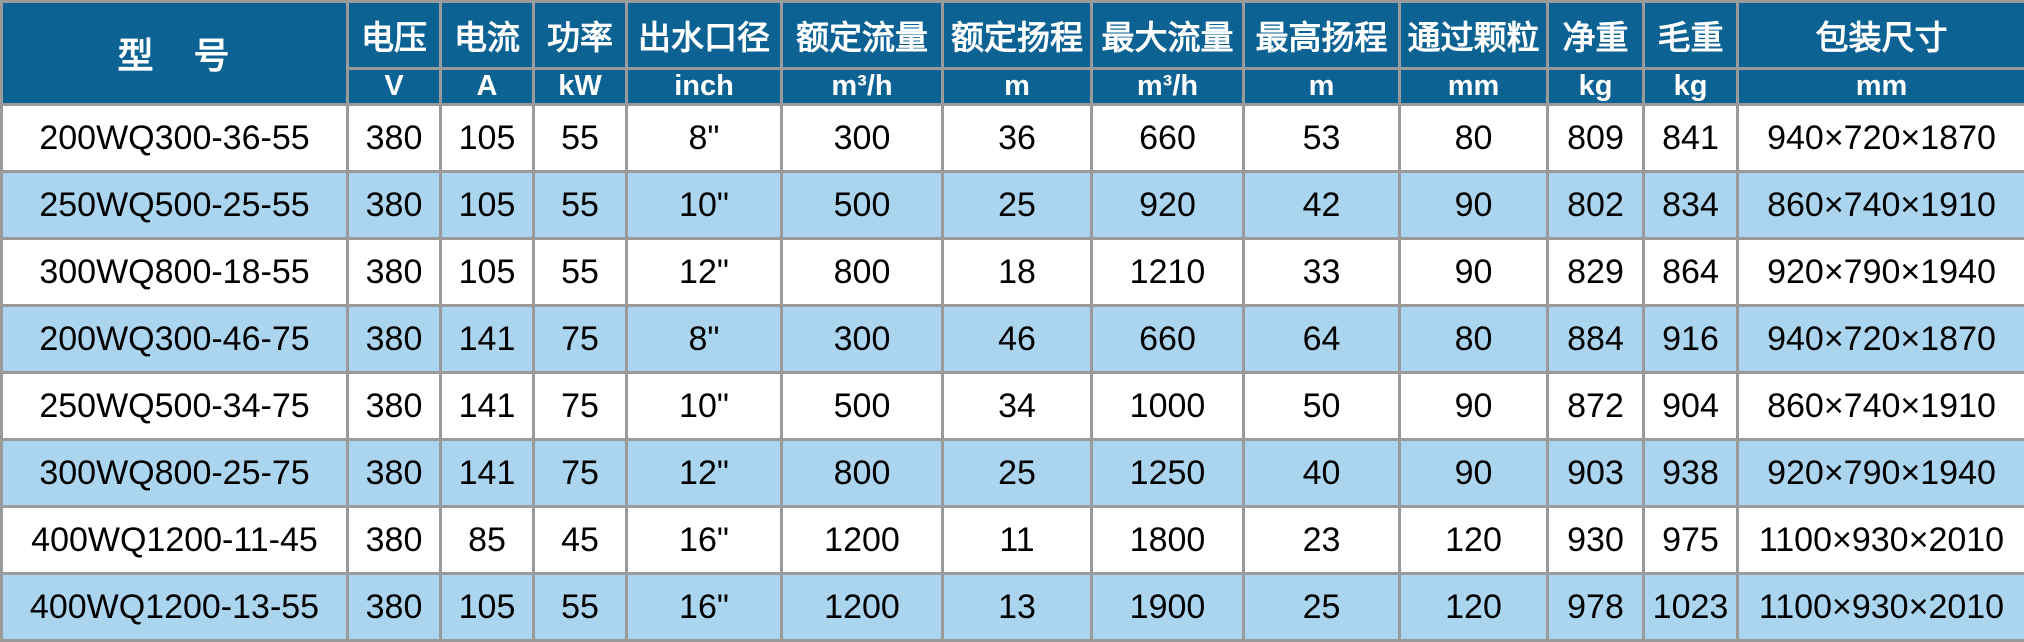 Image resolution: width=2024 pixels, height=642 pixels. Describe the element at coordinates (487, 540) in the screenshot. I see `cell-current: 85` at that location.